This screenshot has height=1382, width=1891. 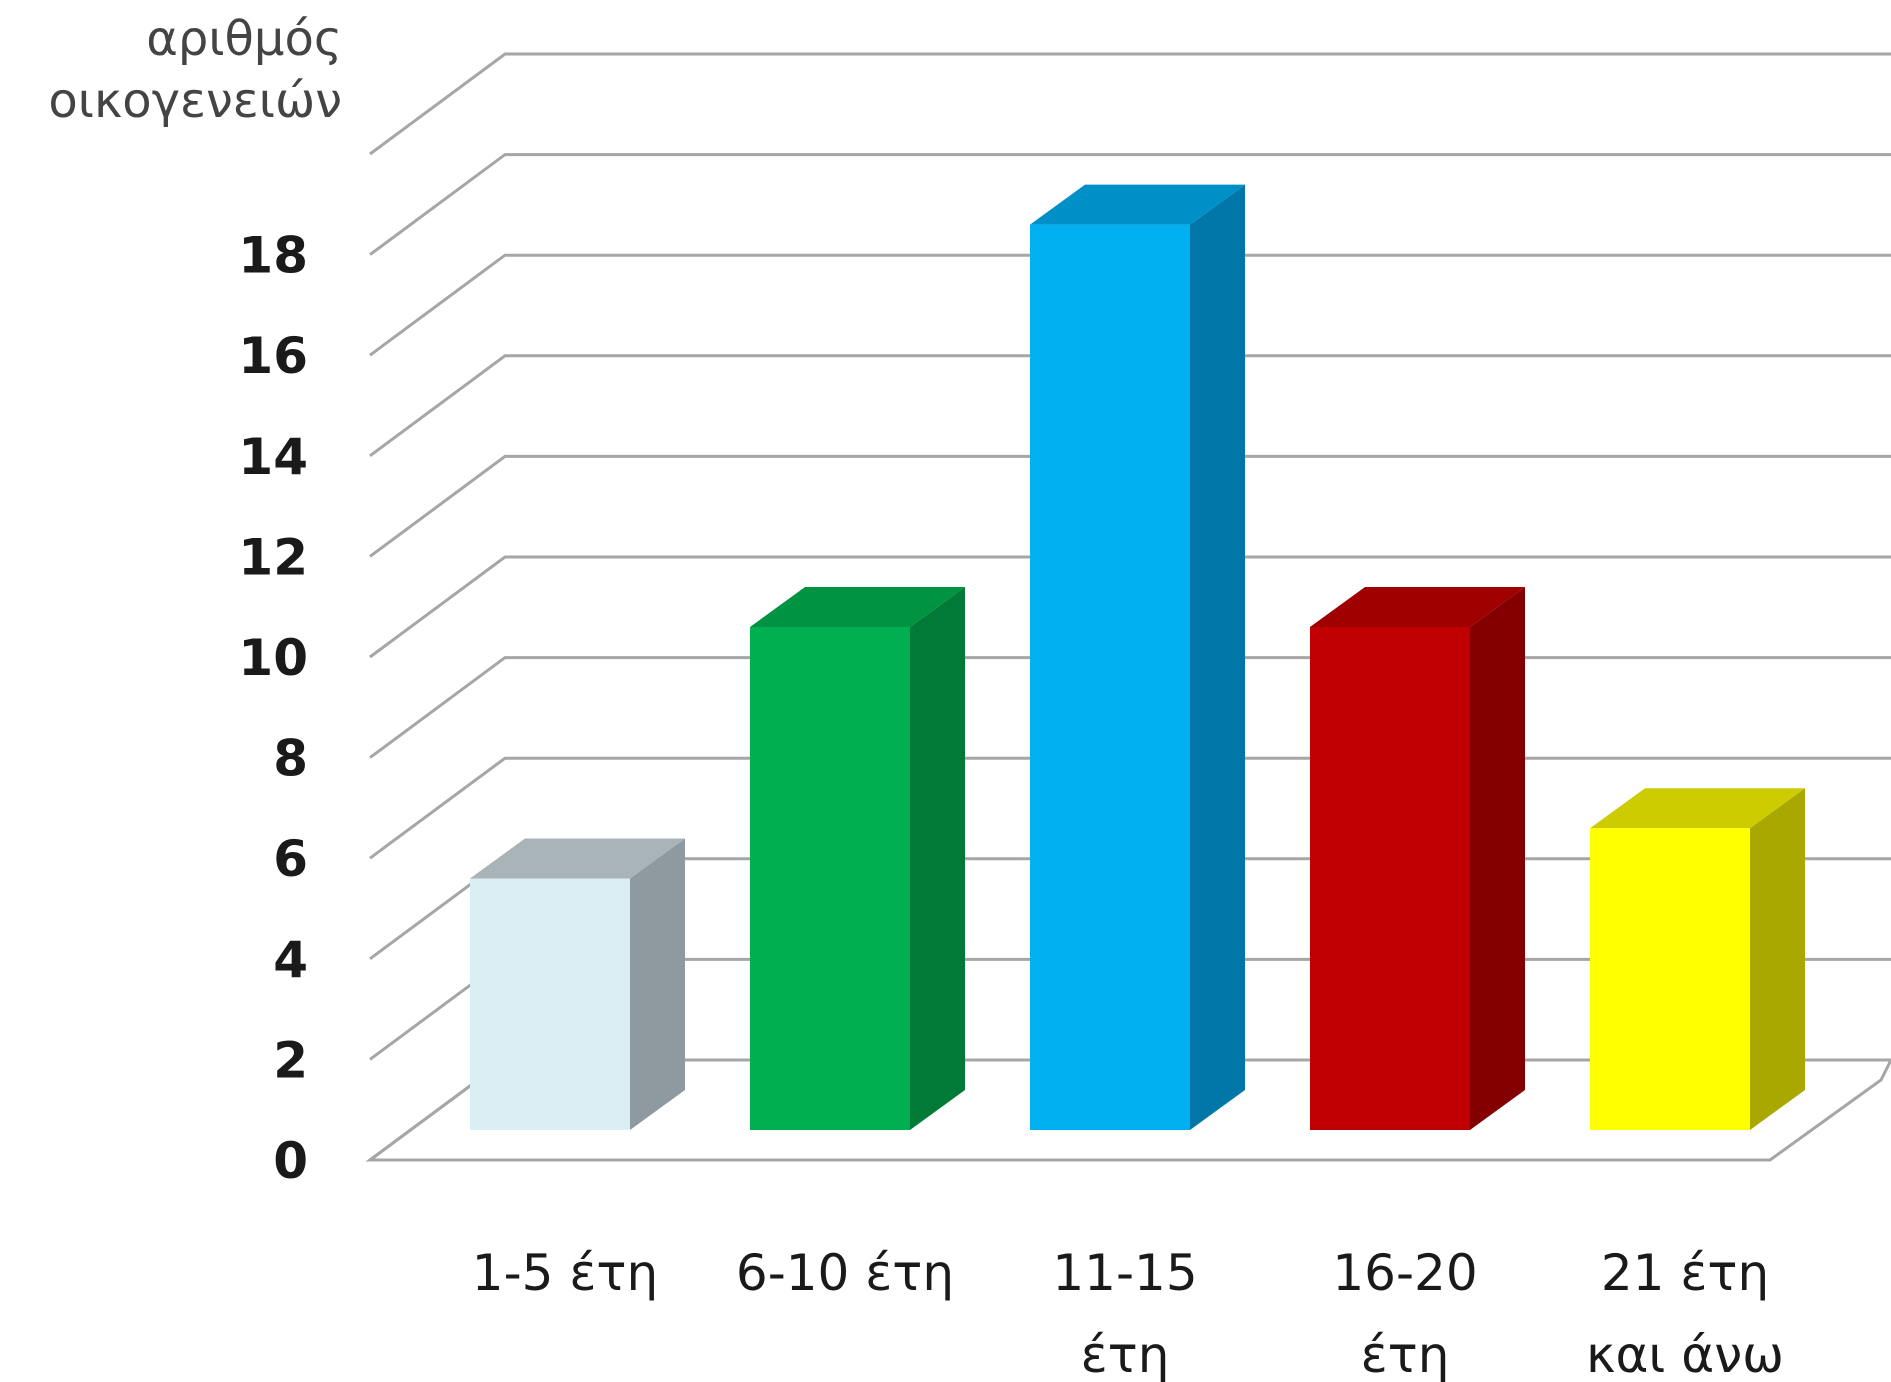 I want to click on y-tick-label: 8, so click(x=290, y=759).